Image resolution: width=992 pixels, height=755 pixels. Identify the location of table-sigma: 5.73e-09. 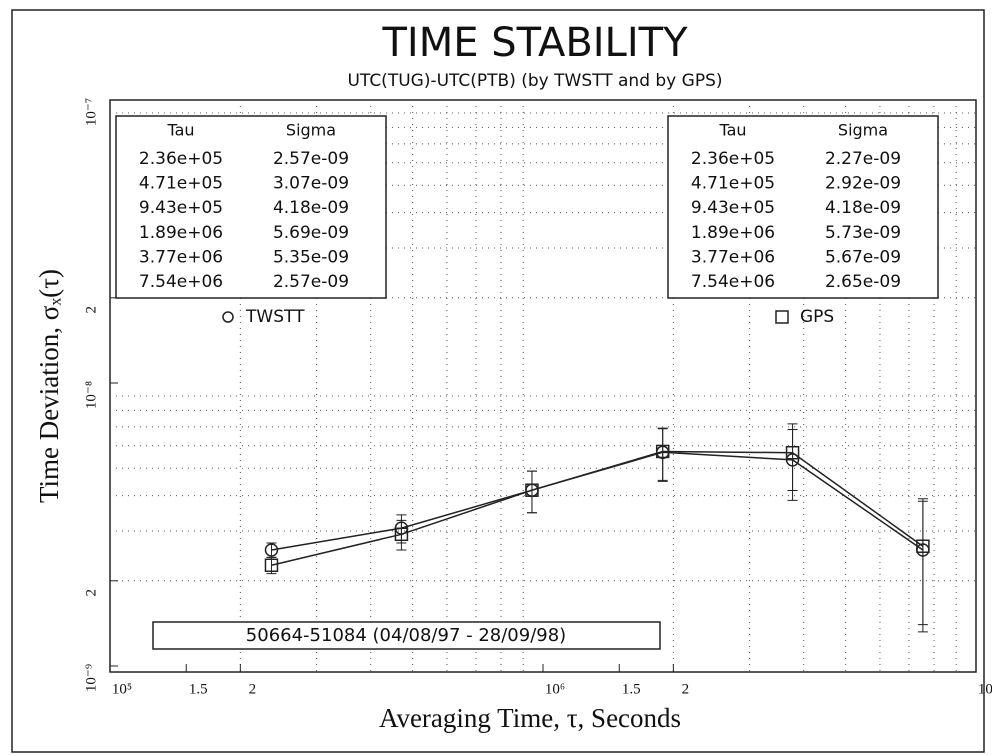
(863, 233).